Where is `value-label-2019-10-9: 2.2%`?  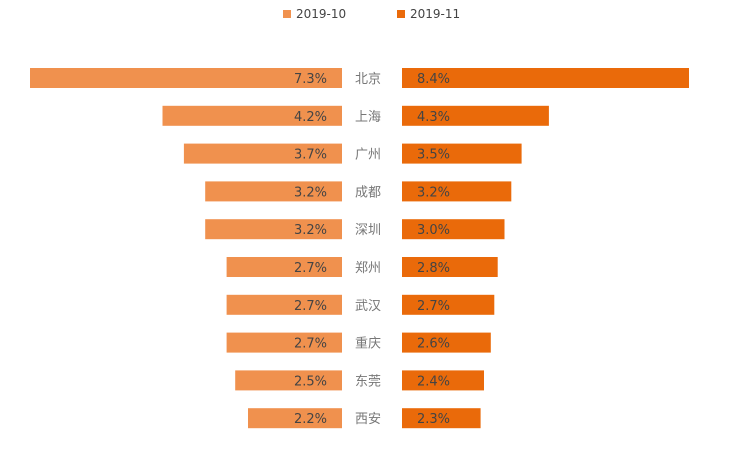 value-label-2019-10-9: 2.2% is located at coordinates (310, 419).